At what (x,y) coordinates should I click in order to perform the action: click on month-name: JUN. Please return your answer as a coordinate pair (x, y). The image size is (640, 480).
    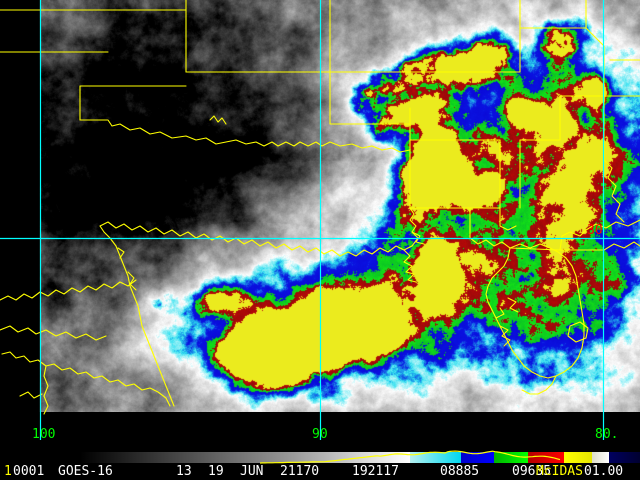
    Looking at the image, I should click on (252, 471).